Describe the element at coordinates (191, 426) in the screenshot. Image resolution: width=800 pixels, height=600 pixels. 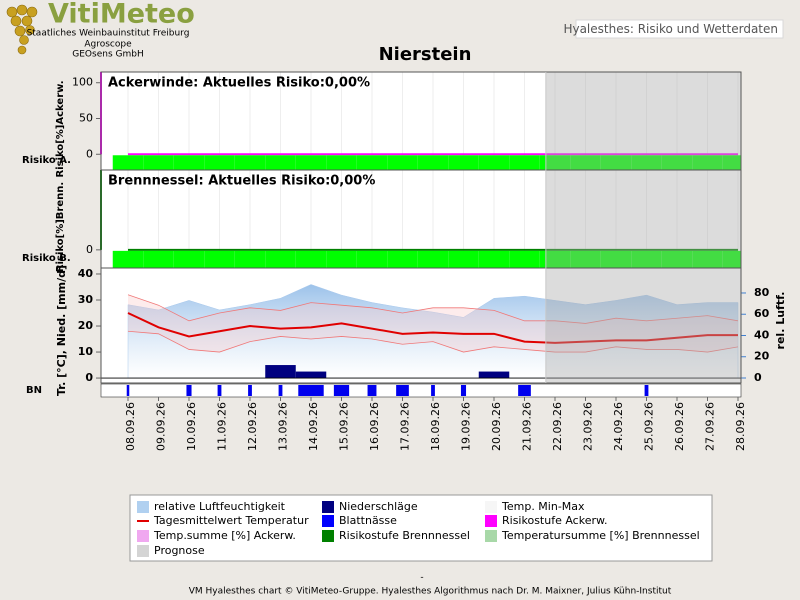
I see `x-tick-label: 10.09.26` at that location.